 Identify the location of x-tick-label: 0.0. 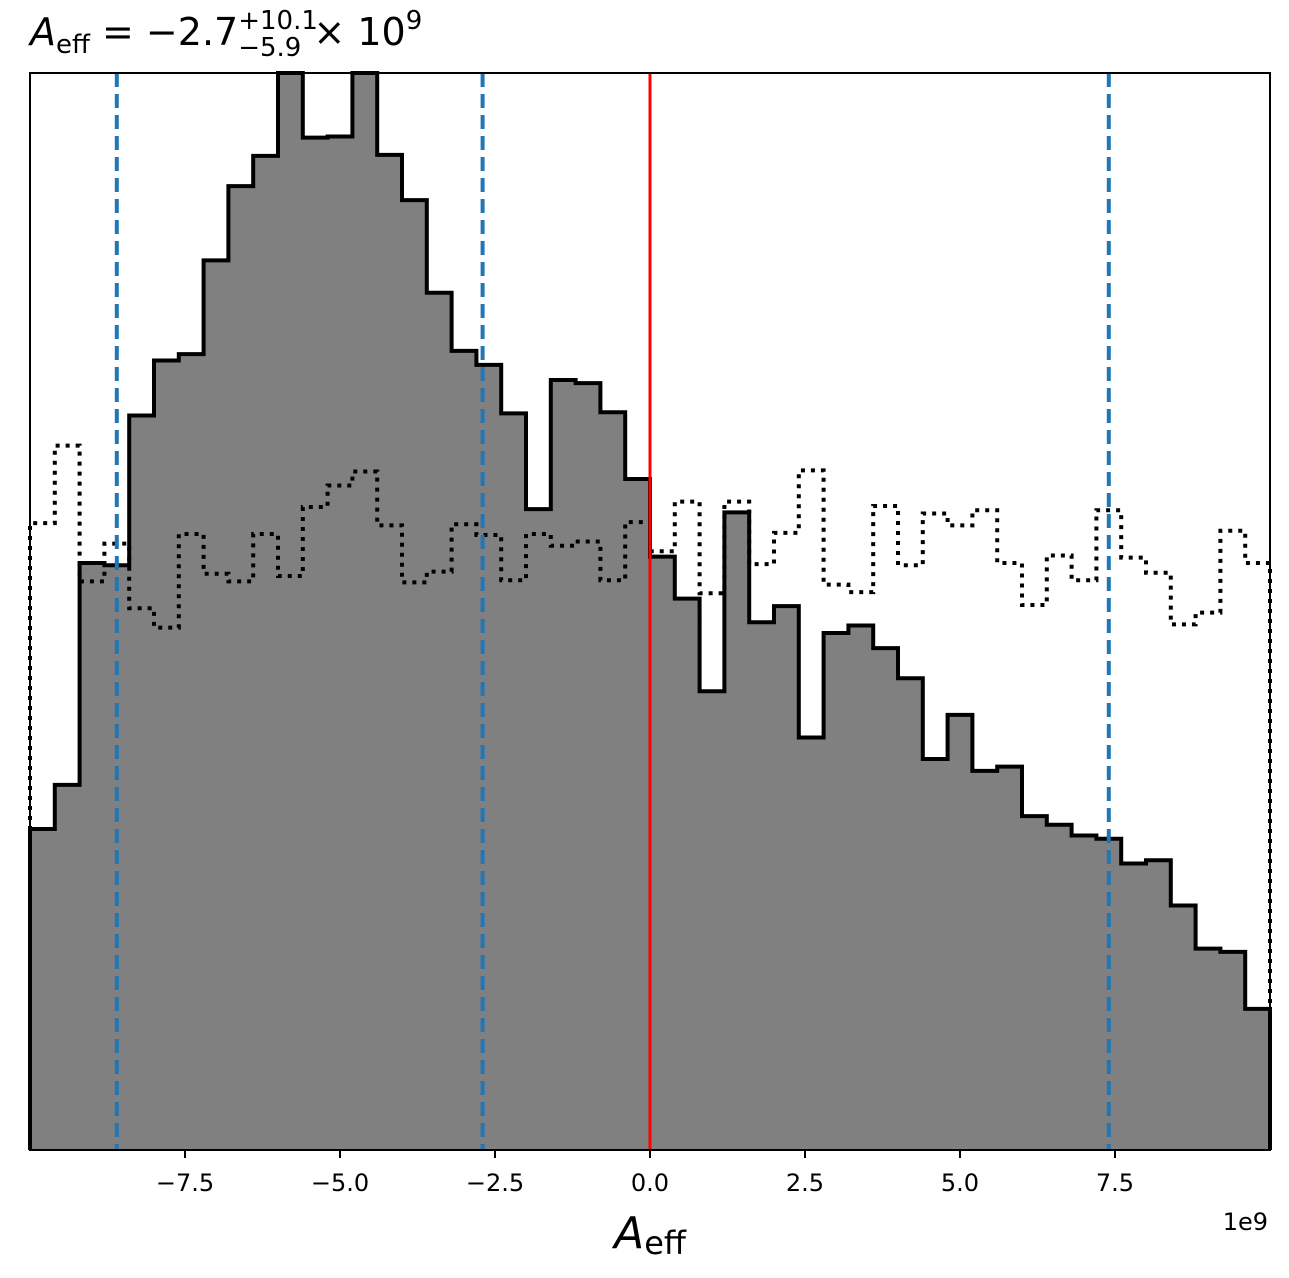
(650, 1183).